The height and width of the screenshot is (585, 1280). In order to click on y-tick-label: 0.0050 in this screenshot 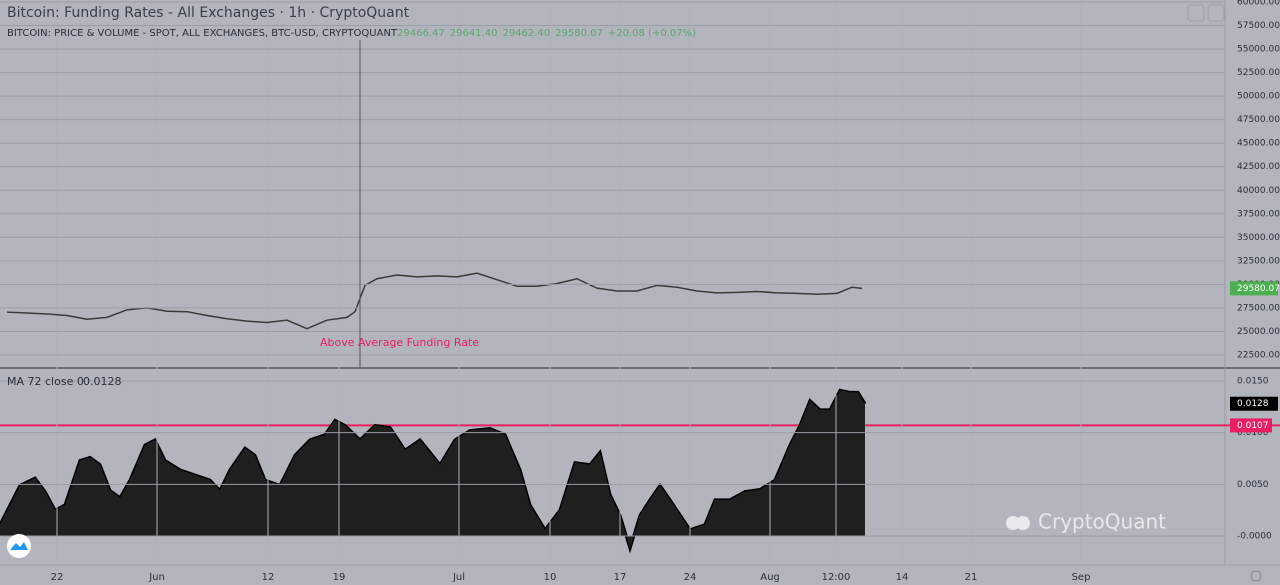, I will do `click(1253, 485)`.